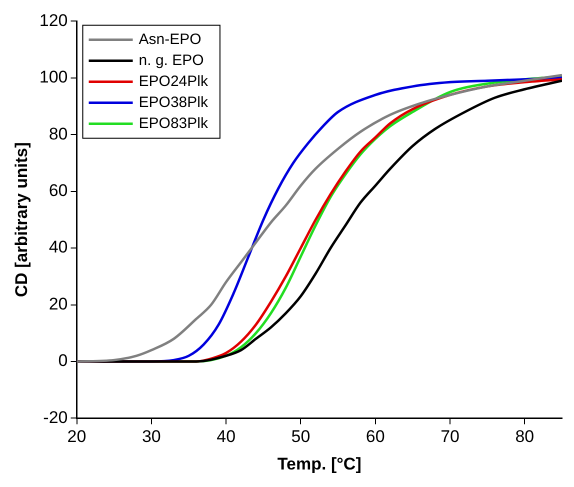  Describe the element at coordinates (53, 77) in the screenshot. I see `y-tick-label: 100` at that location.